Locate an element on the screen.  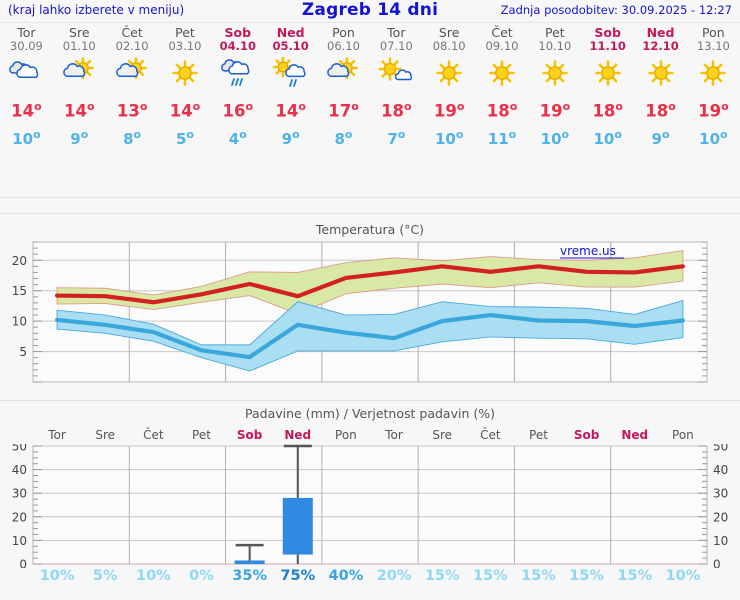
day-date: 08.10 is located at coordinates (449, 46).